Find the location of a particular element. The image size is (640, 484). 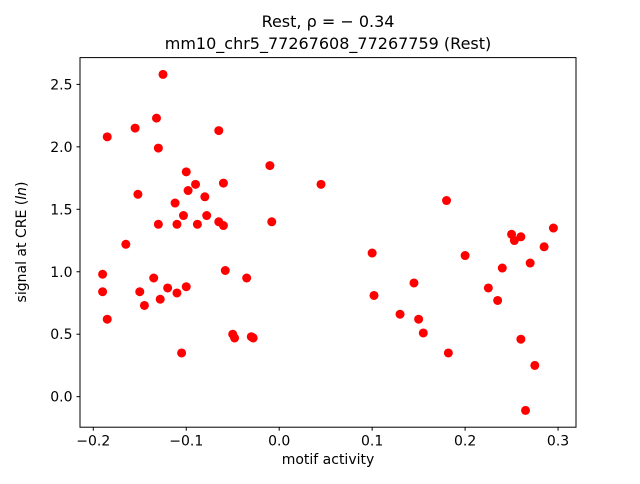

x-tick-label: 0.1 is located at coordinates (372, 442).